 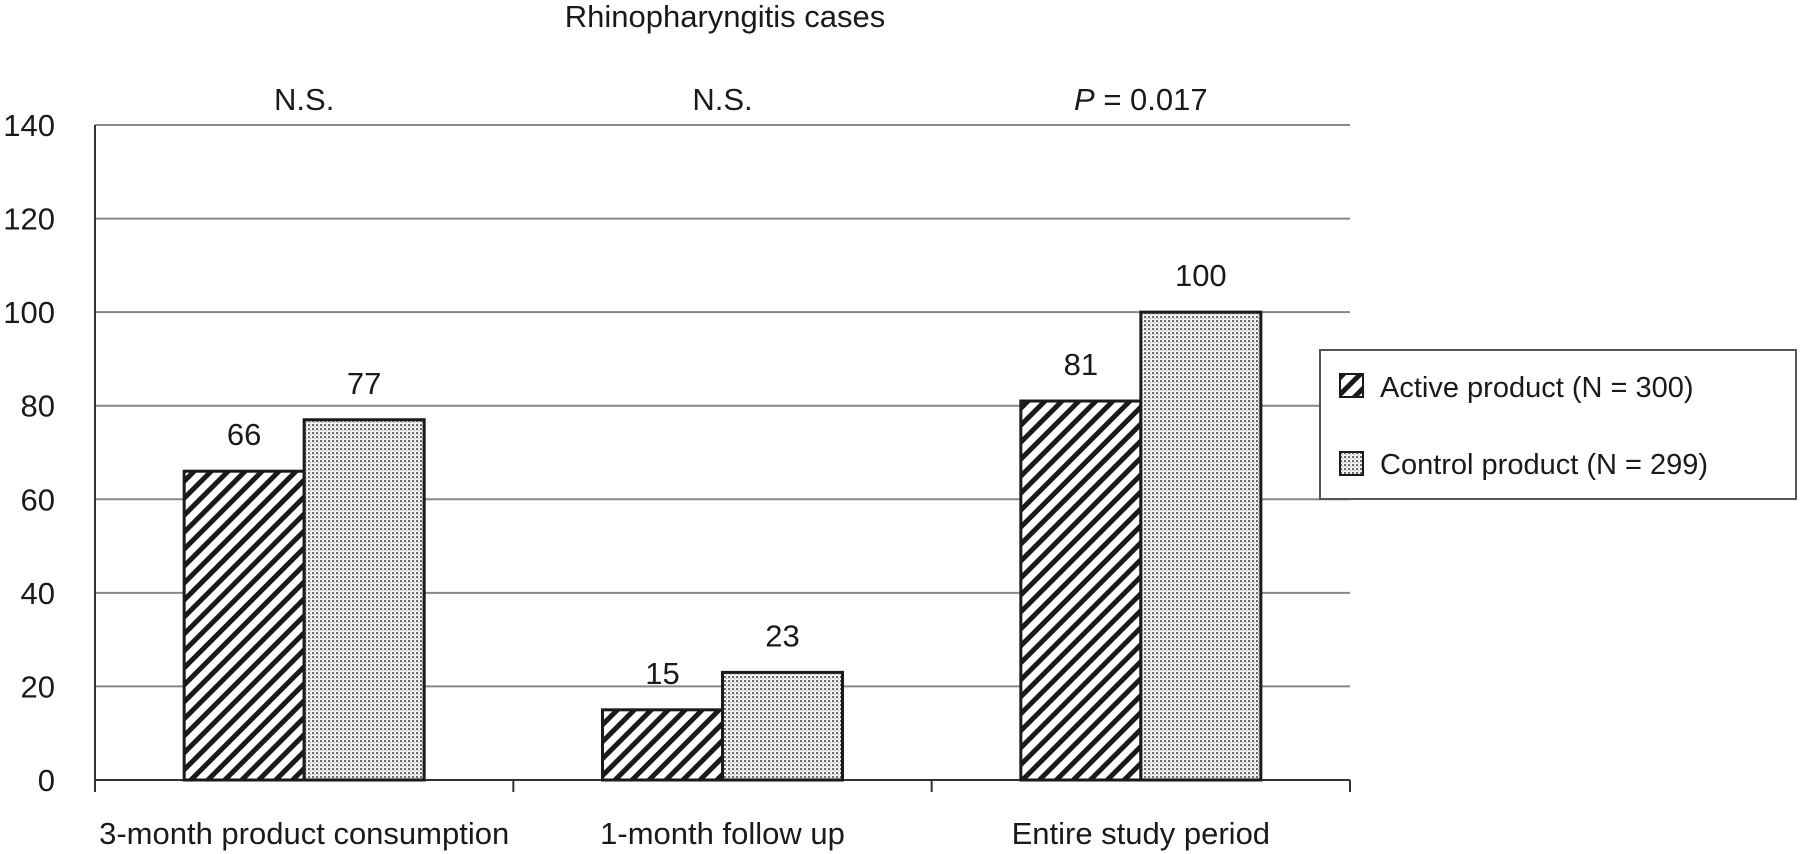 I want to click on y-tick-label: 20, so click(x=38, y=686).